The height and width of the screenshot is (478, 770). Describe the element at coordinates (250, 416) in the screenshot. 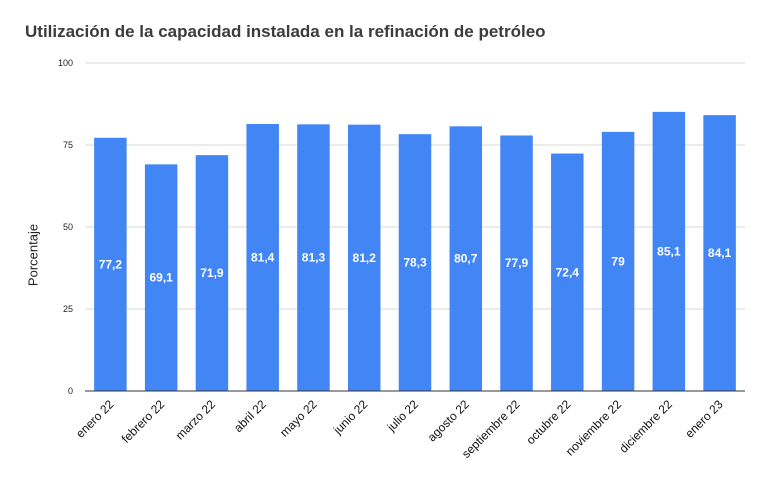

I see `x-tick-label: abril 22` at that location.